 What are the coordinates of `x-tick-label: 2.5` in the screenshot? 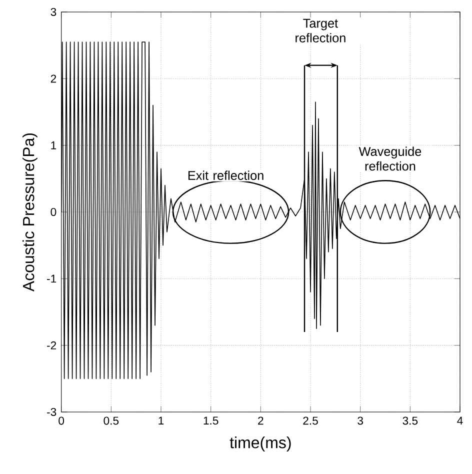 It's located at (310, 420).